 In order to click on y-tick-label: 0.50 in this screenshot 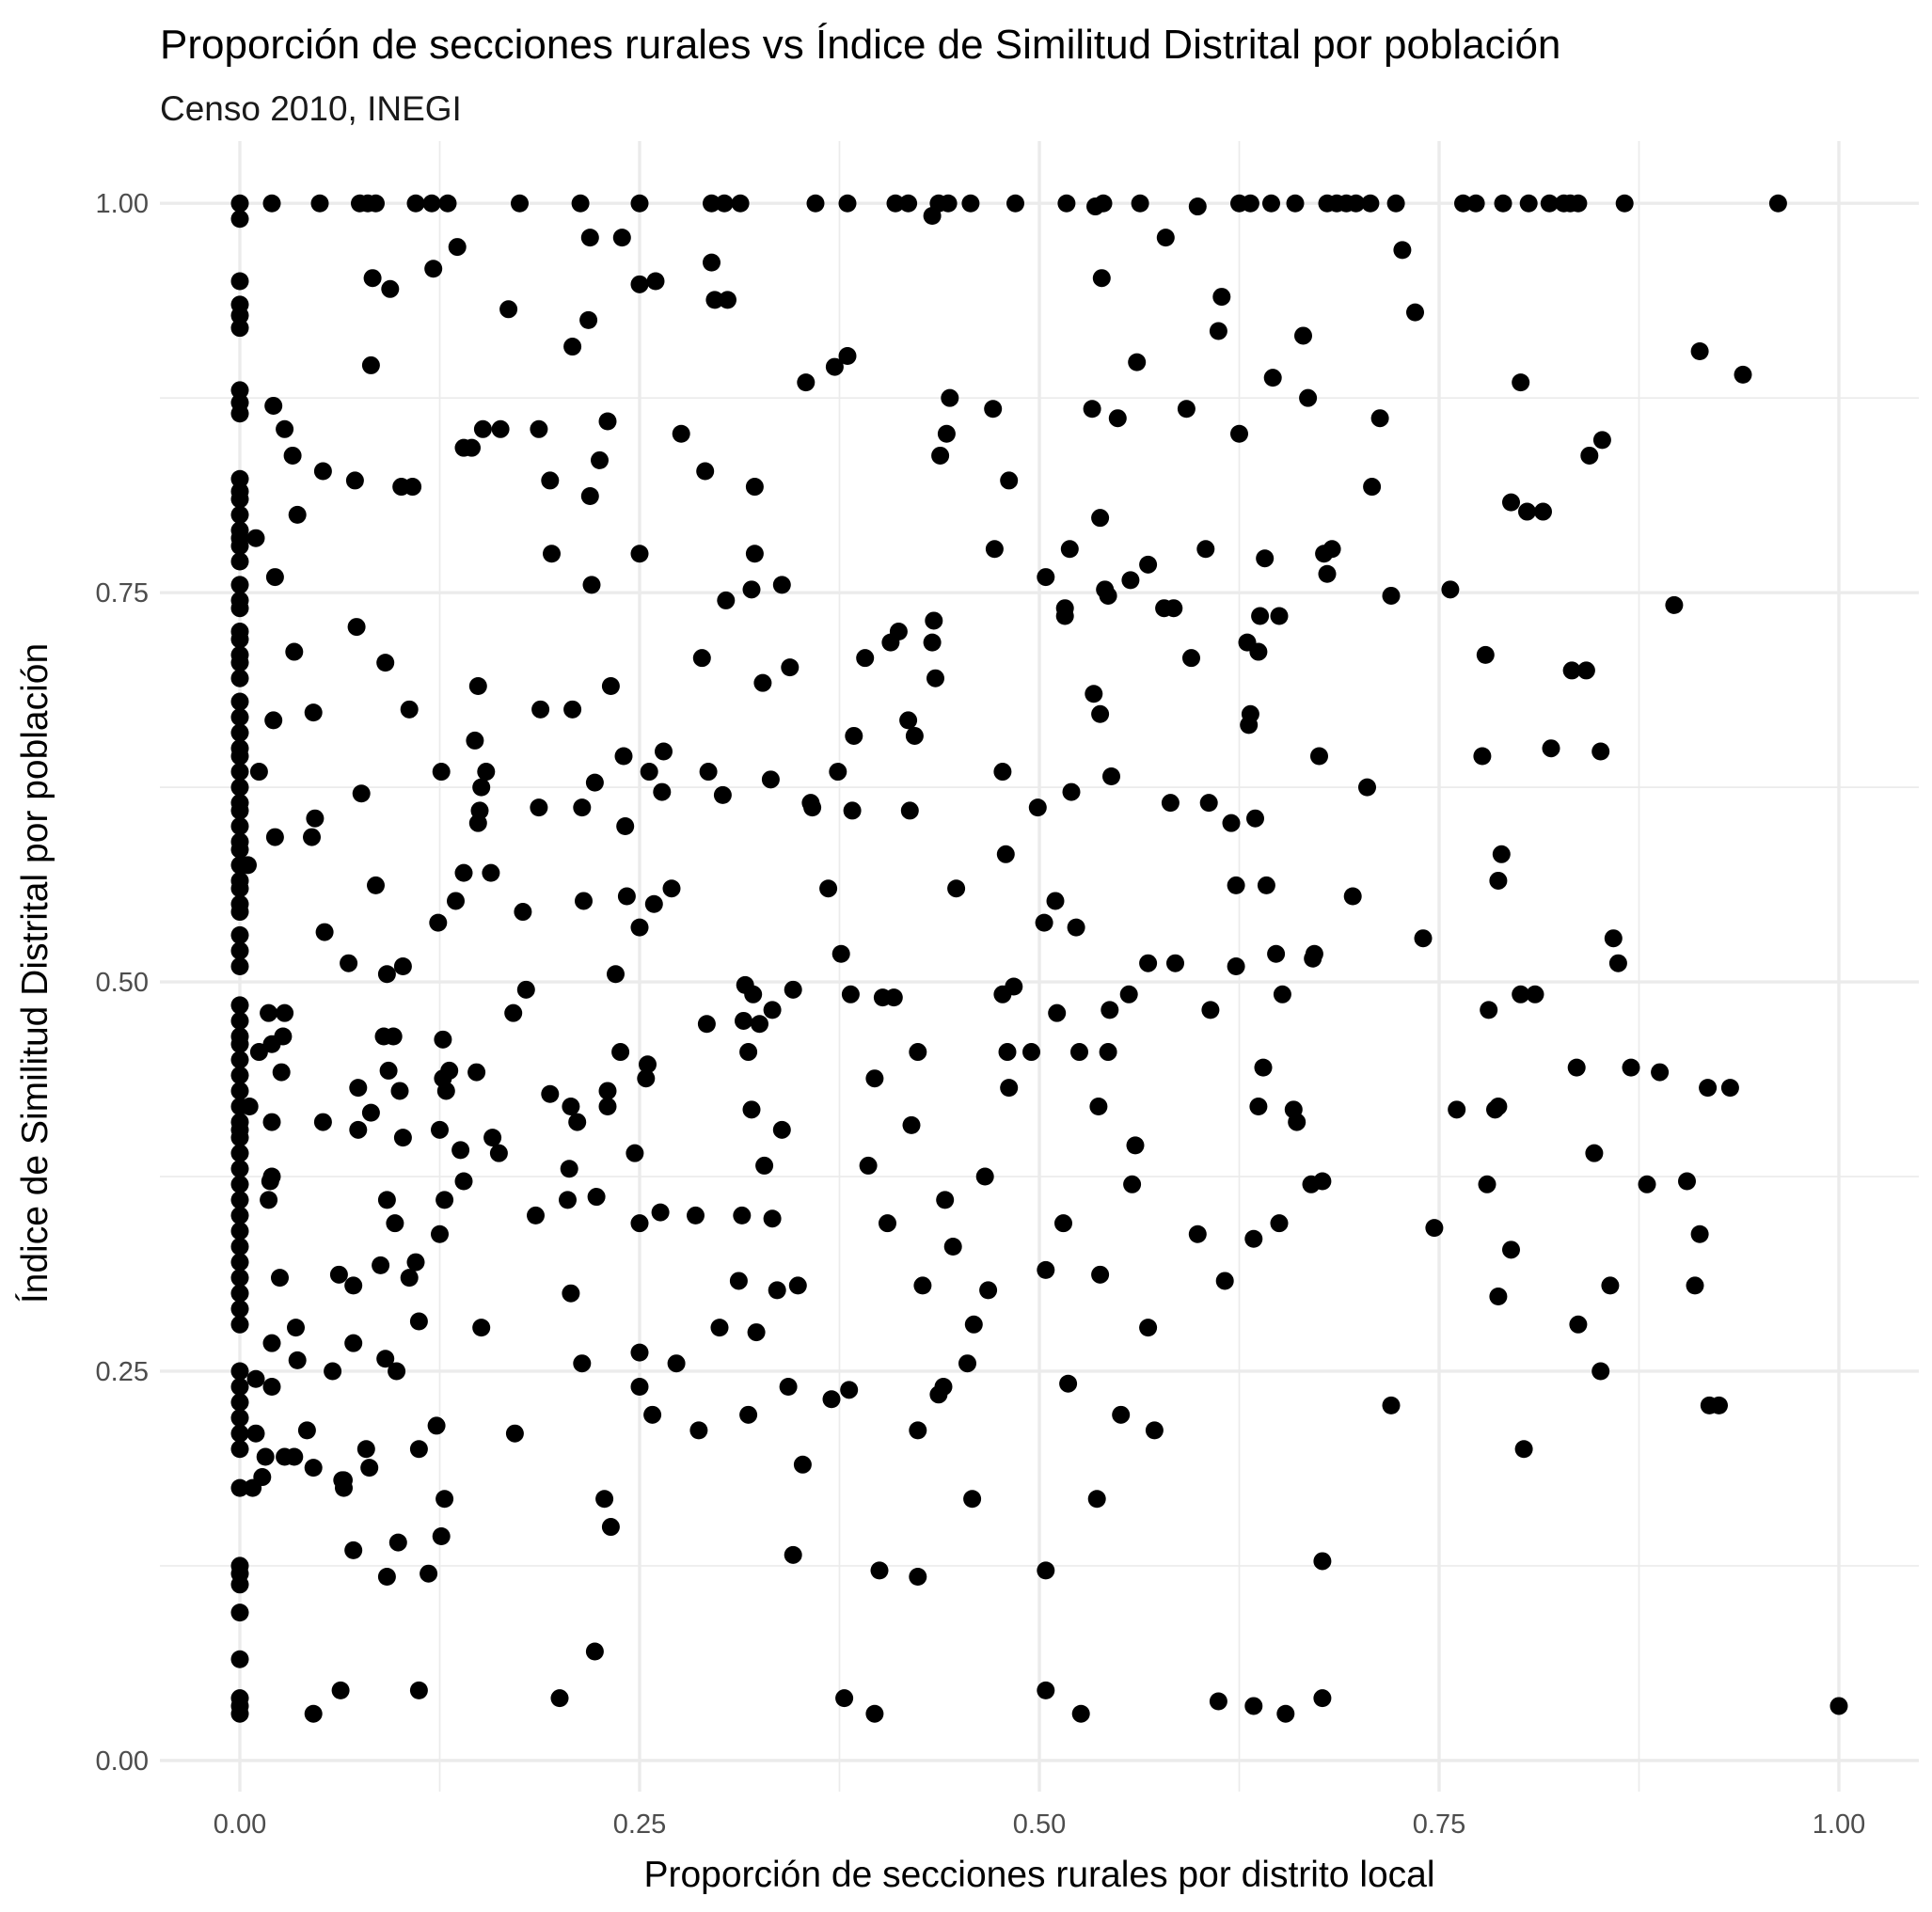, I will do `click(122, 983)`.